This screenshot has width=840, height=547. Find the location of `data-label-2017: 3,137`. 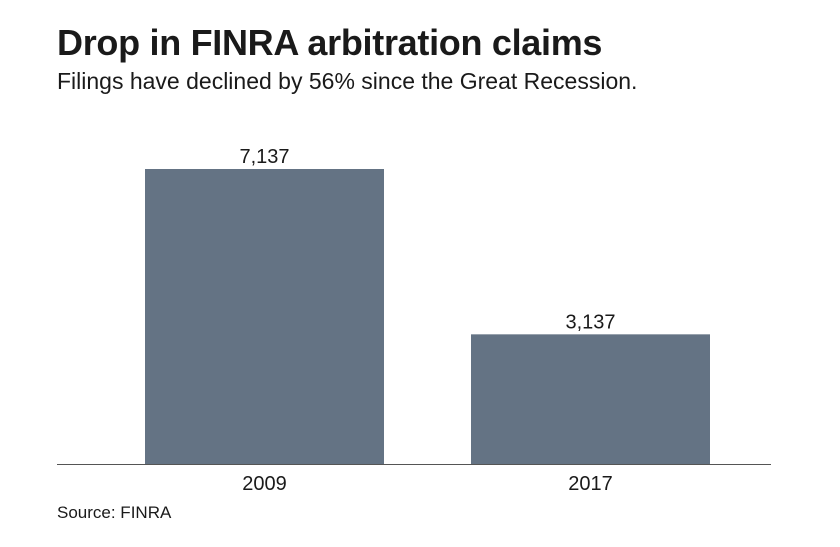

data-label-2017: 3,137 is located at coordinates (590, 322).